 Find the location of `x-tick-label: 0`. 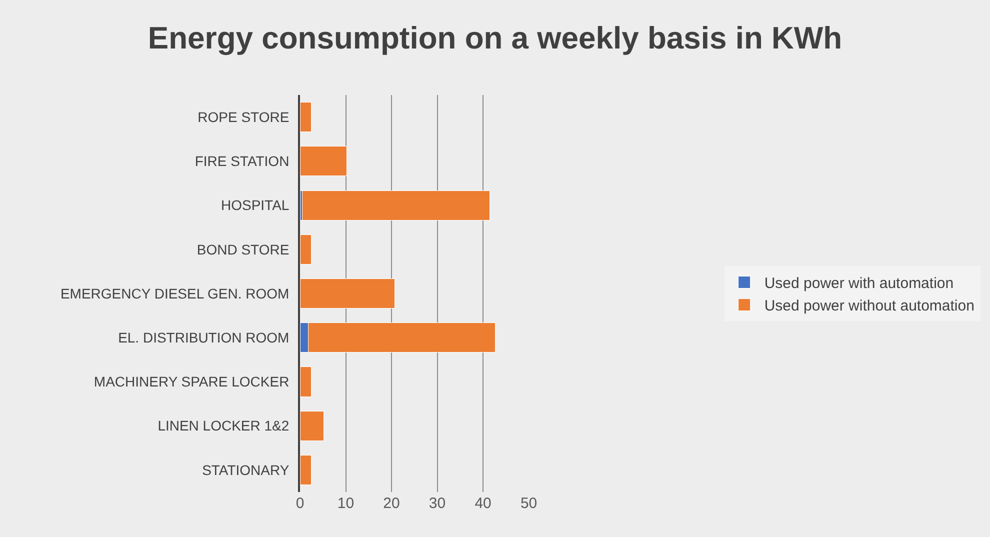

x-tick-label: 0 is located at coordinates (300, 503).